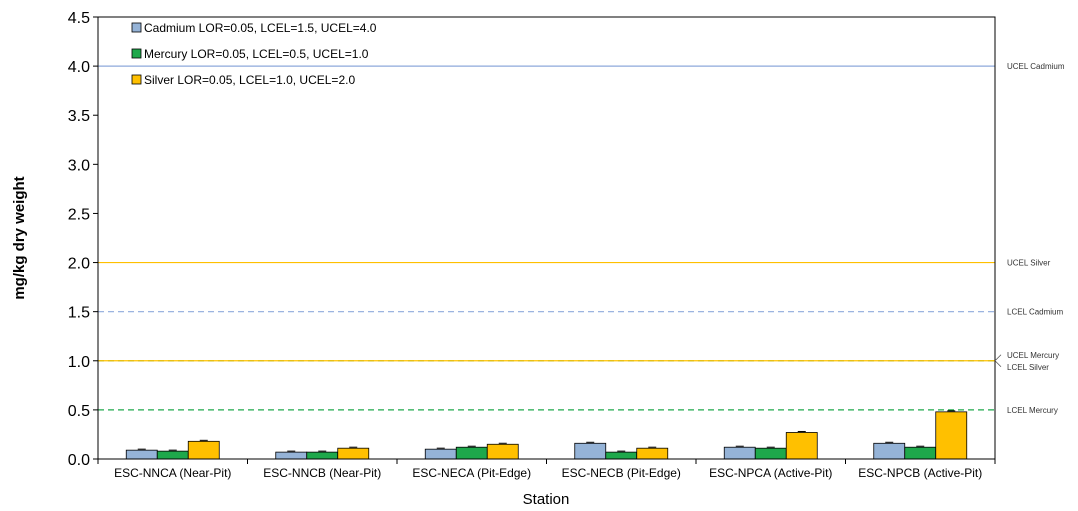 The image size is (1078, 511). I want to click on x-category-label: ESC-NECA (Pit-Edge), so click(471, 473).